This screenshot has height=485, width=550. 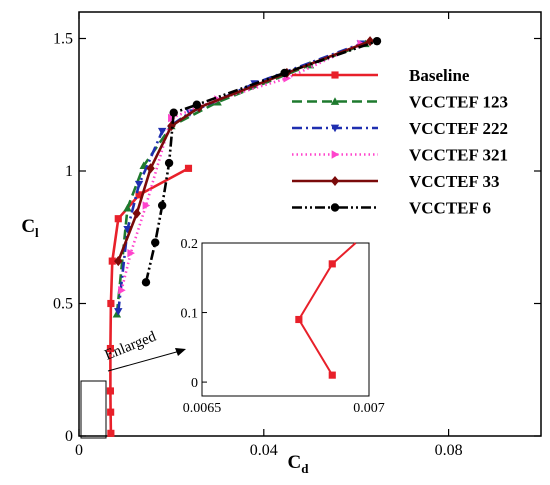 What do you see at coordinates (37, 232) in the screenshot?
I see `y-axis-label-subscript: l` at bounding box center [37, 232].